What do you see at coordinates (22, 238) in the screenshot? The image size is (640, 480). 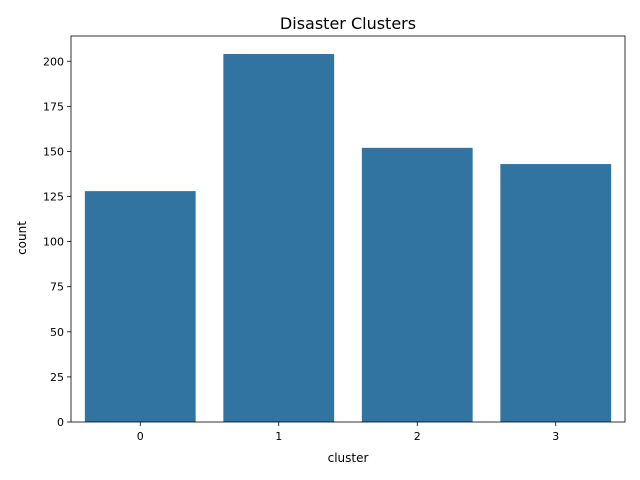 I see `y-axis-label: count` at bounding box center [22, 238].